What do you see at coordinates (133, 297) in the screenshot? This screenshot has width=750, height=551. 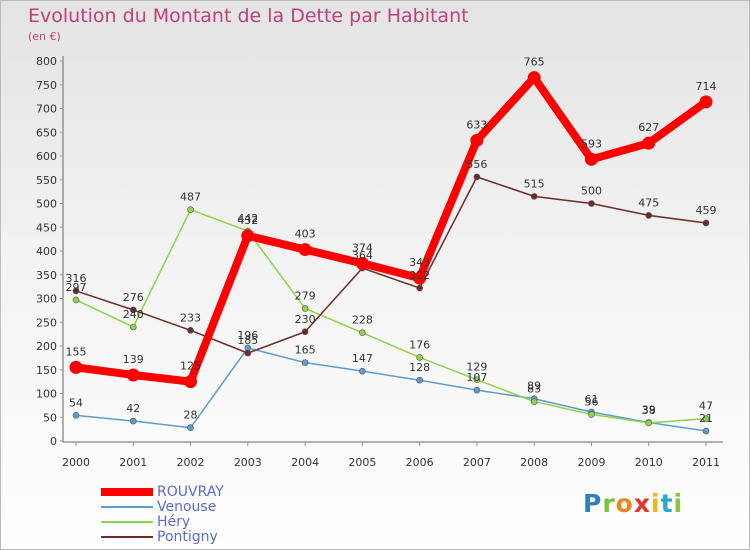 I see `data-label: 276` at bounding box center [133, 297].